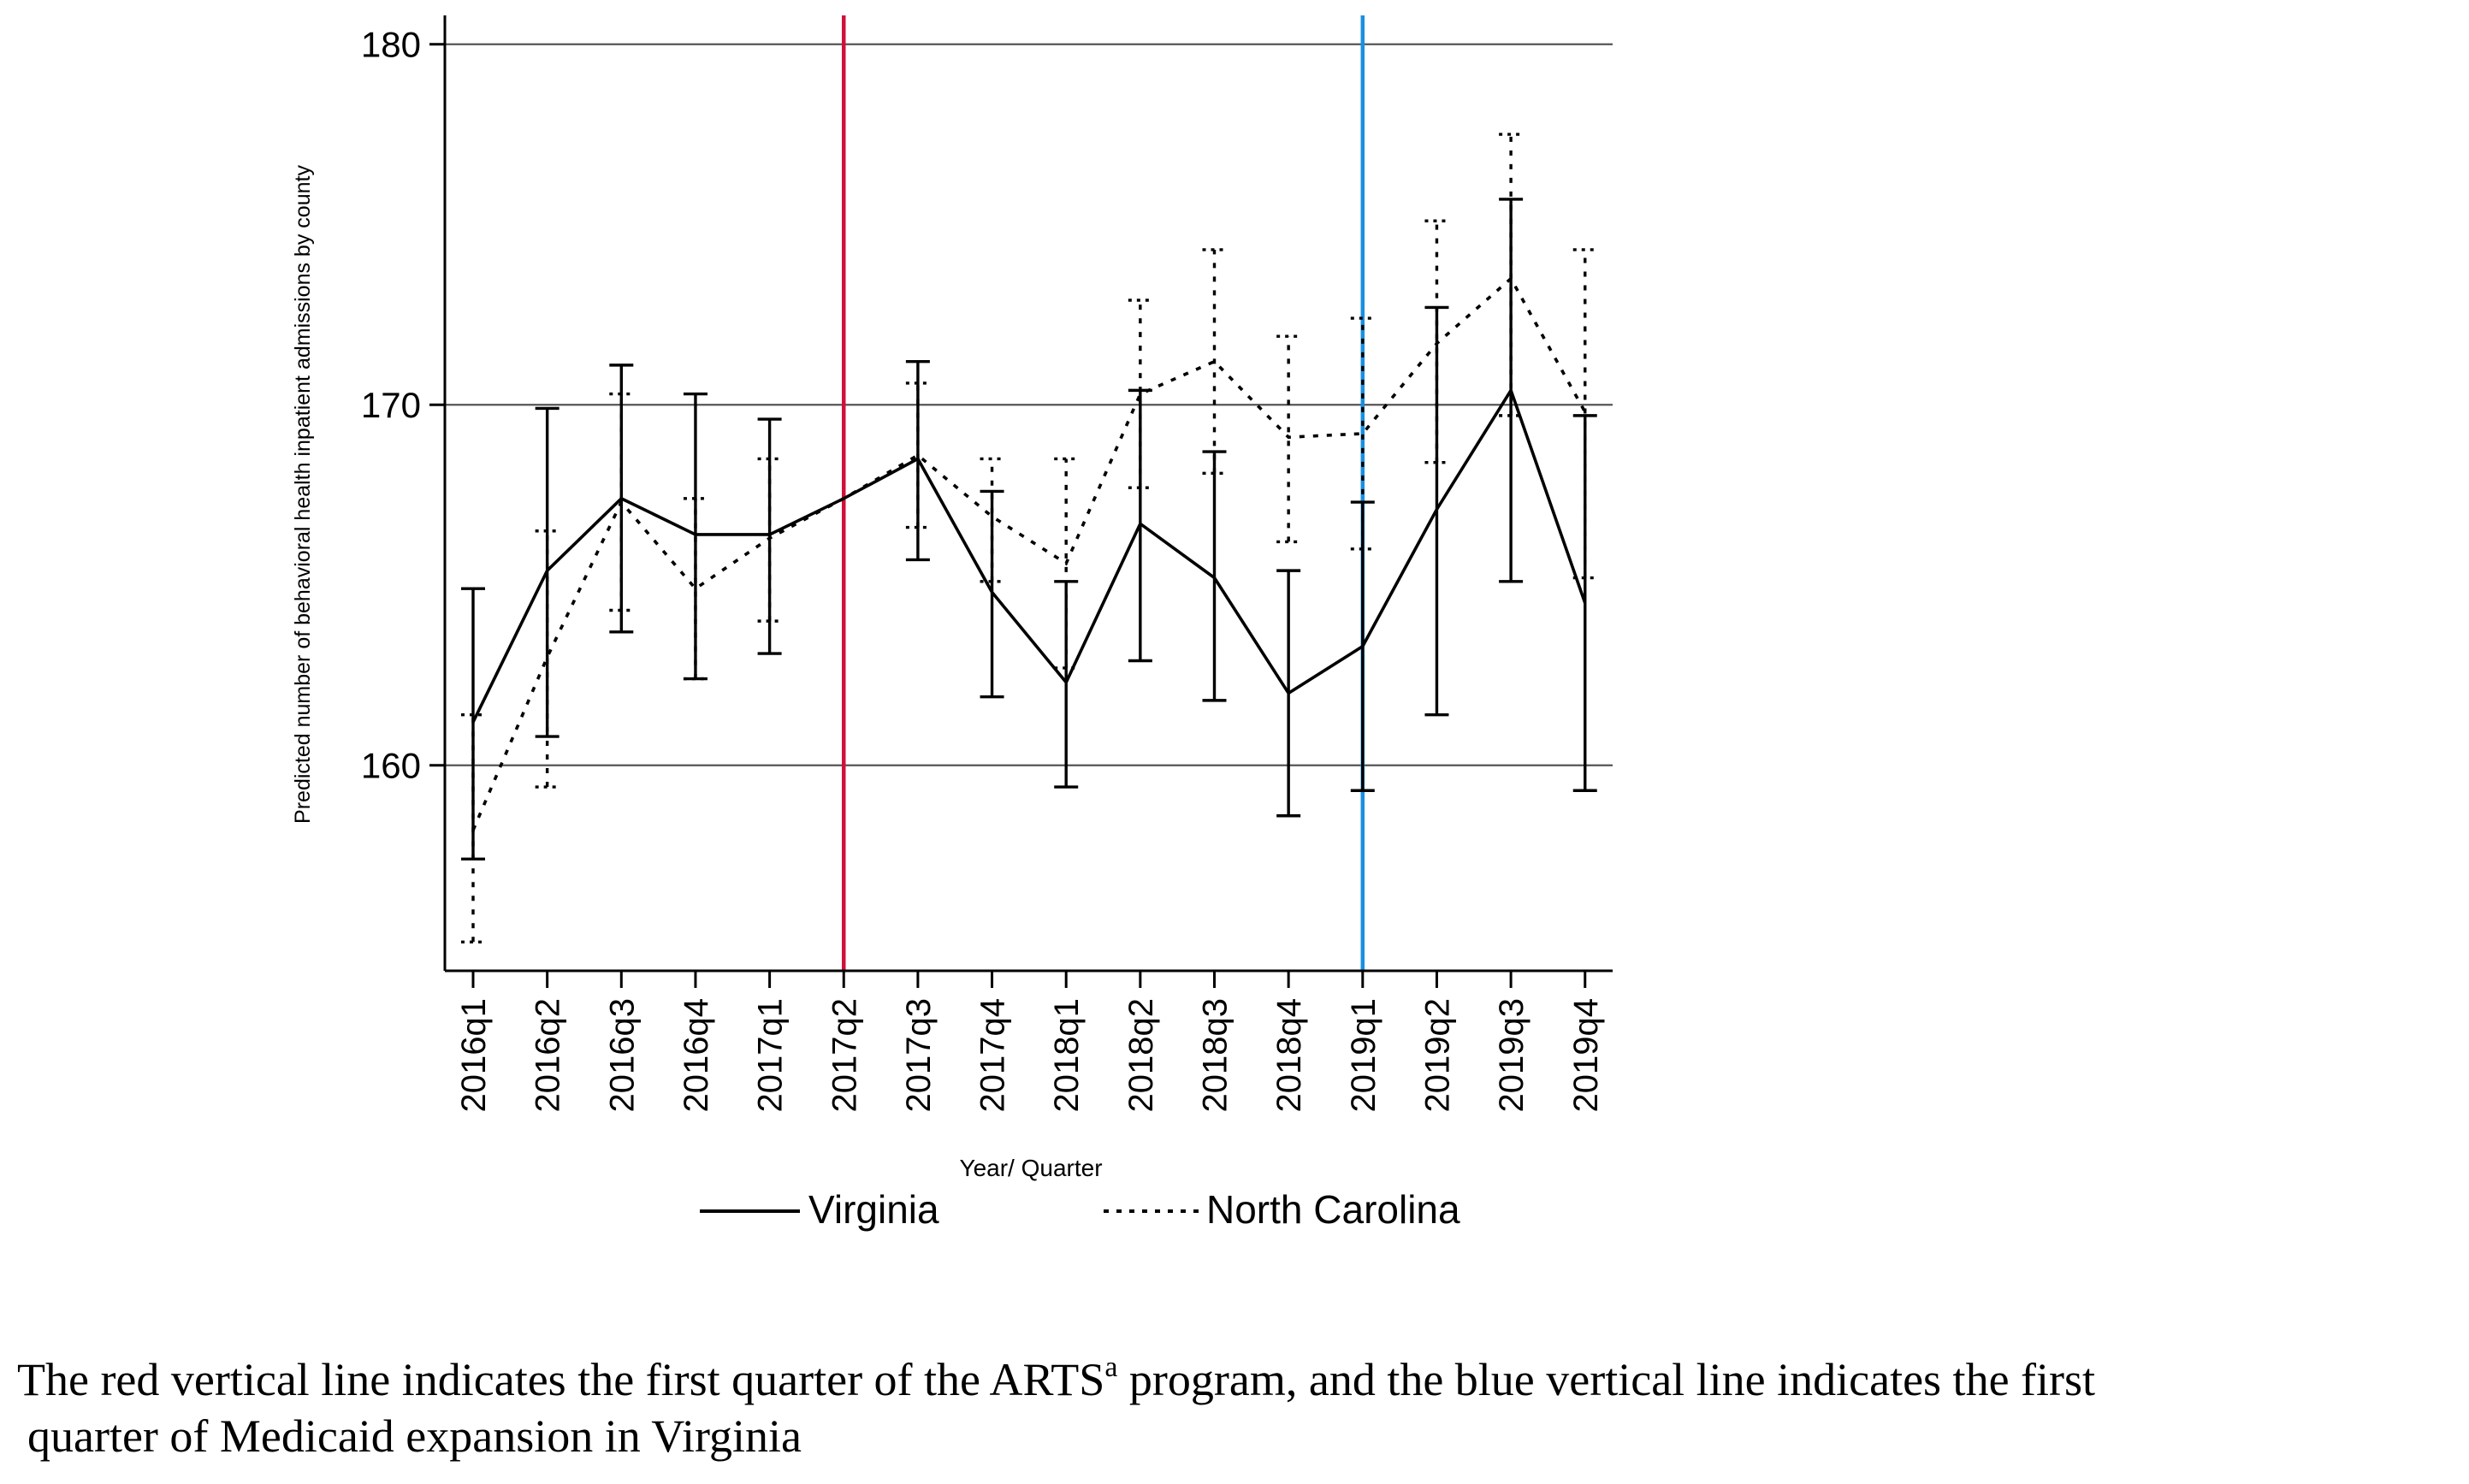  What do you see at coordinates (919, 1055) in the screenshot?
I see `x-tick-label-2017q3: 2017q3` at bounding box center [919, 1055].